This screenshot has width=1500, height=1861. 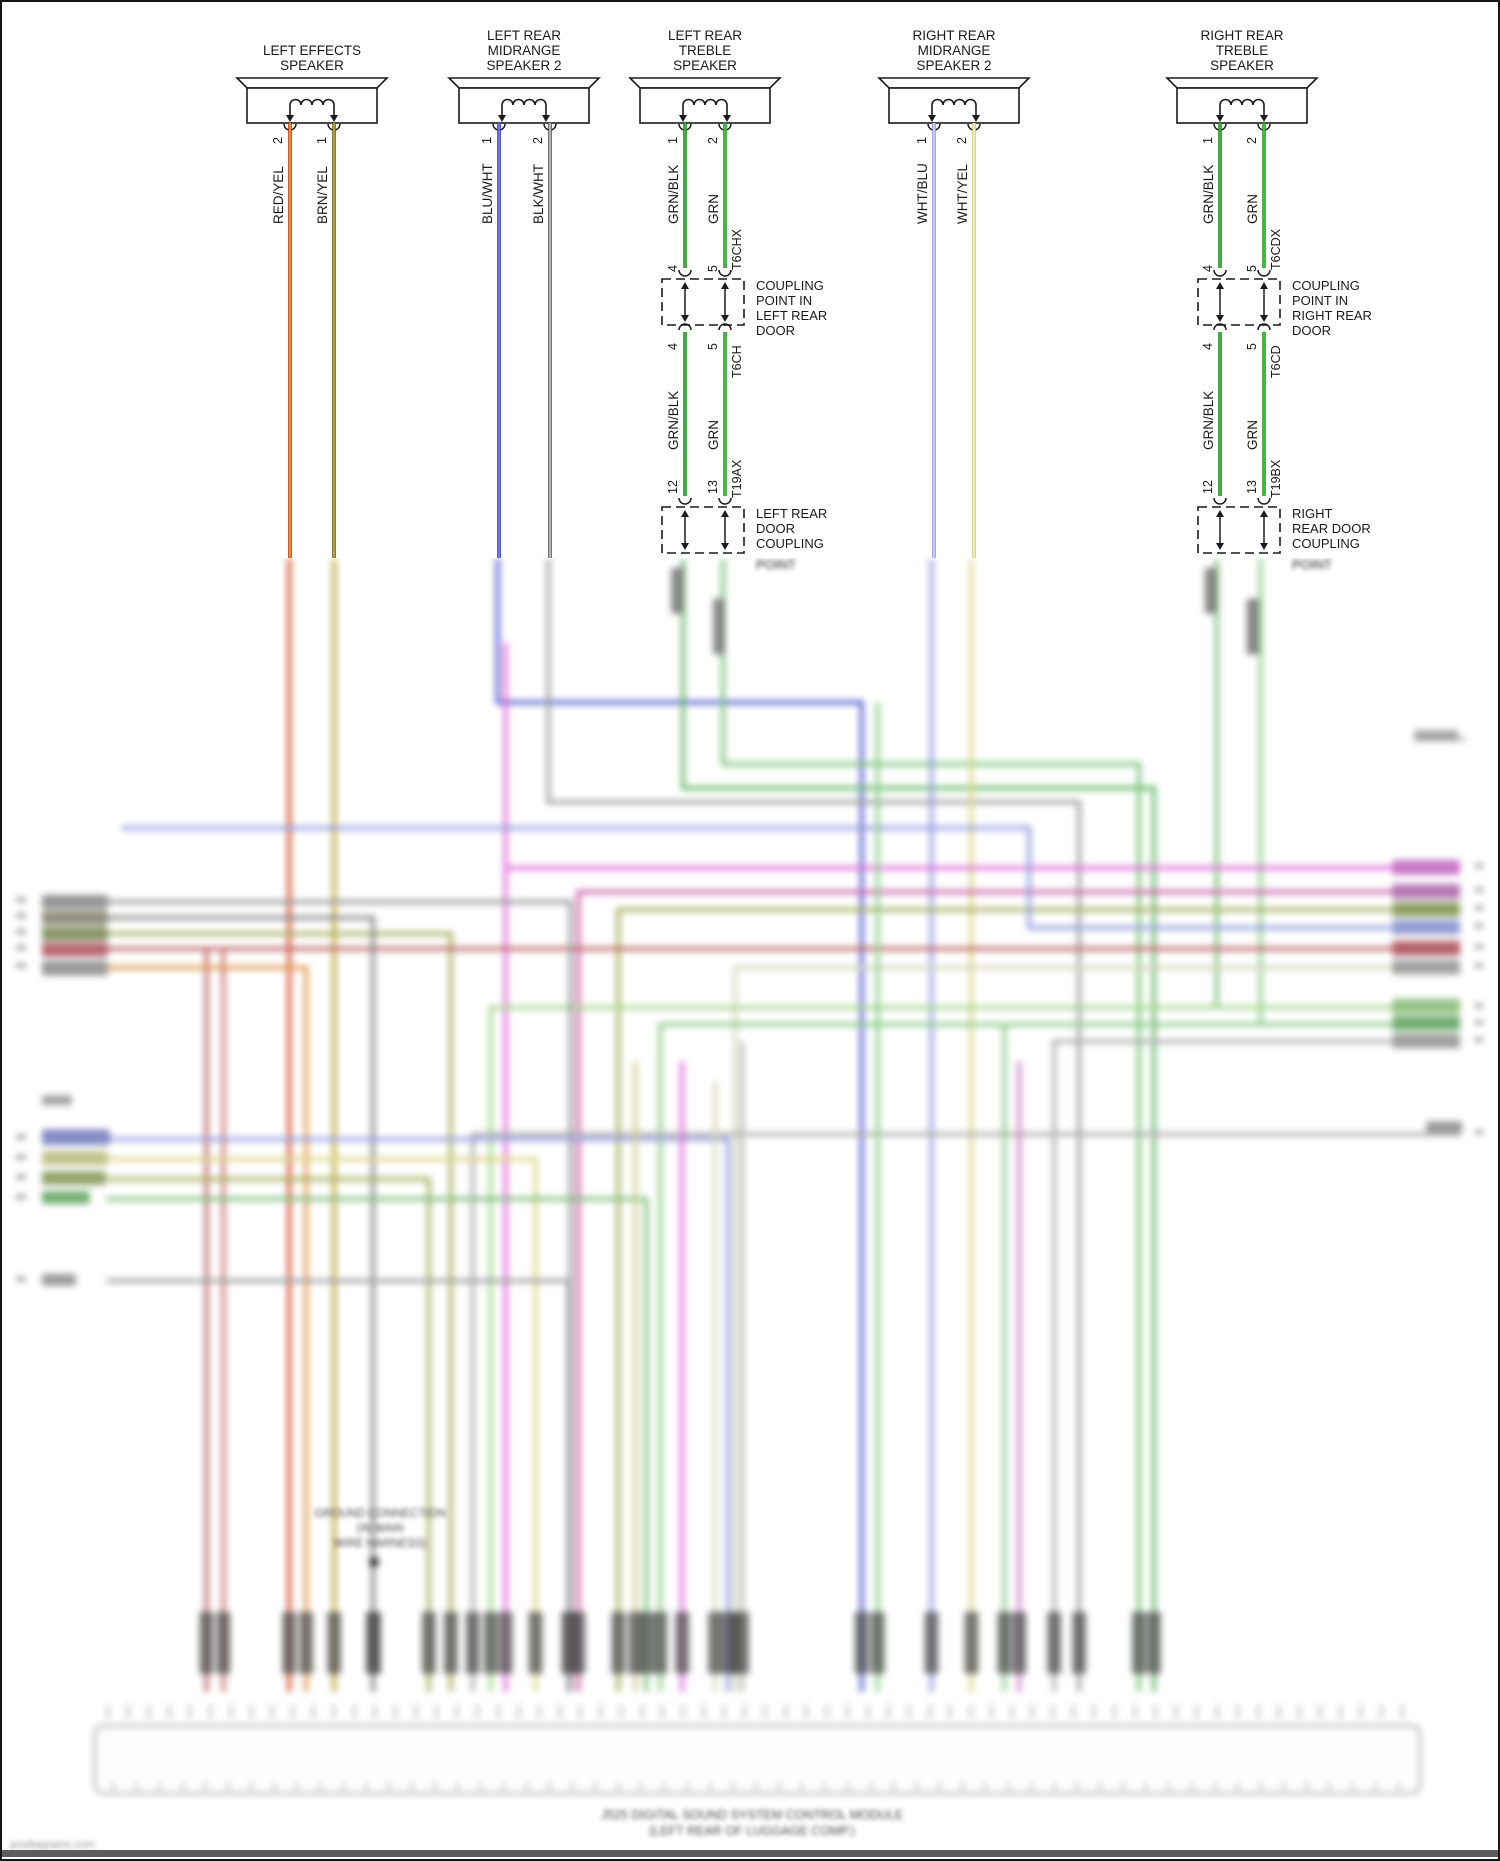 What do you see at coordinates (380, 1544) in the screenshot?
I see `ground-note-line: WIRE HARNESS)` at bounding box center [380, 1544].